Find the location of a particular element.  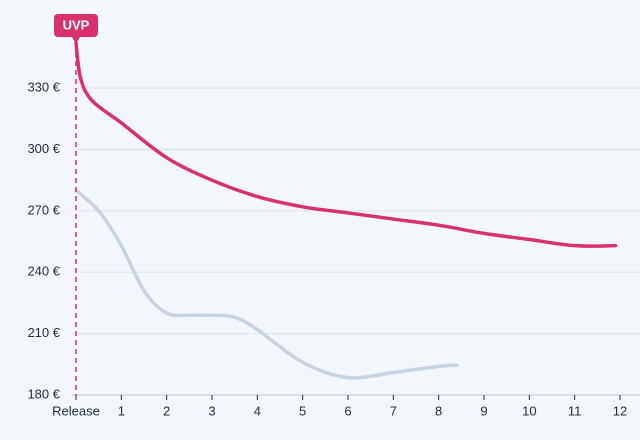

x-tick-label: 10 is located at coordinates (529, 410).